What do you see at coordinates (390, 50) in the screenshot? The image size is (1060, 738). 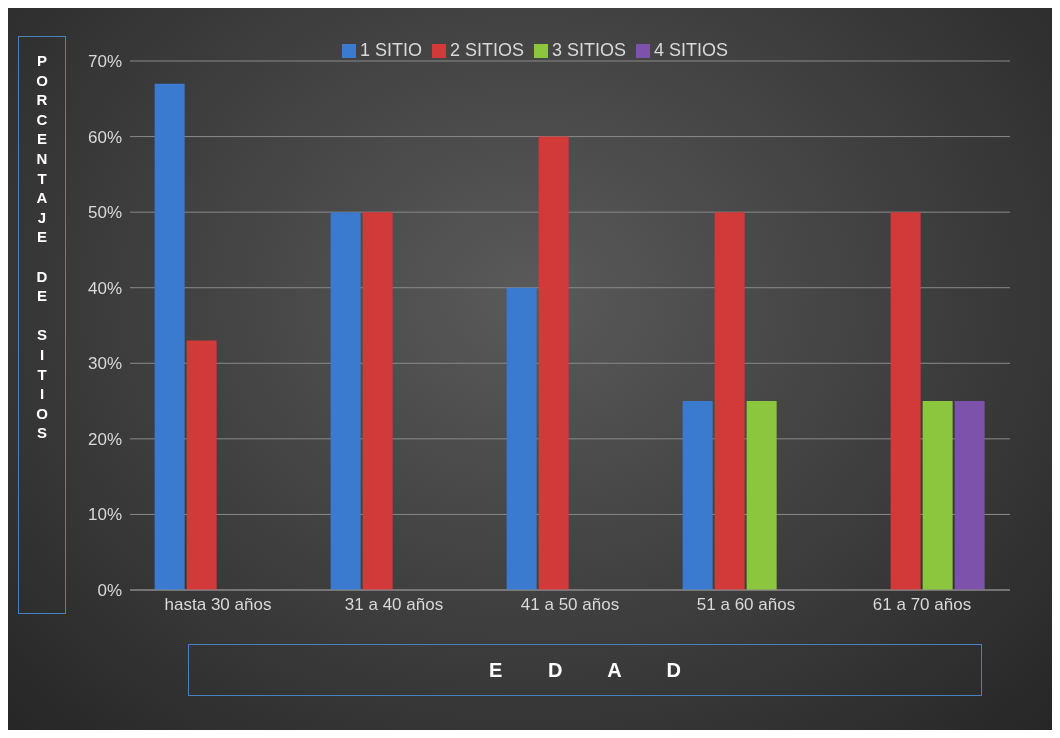 I see `legend-label: 1 SITIO` at bounding box center [390, 50].